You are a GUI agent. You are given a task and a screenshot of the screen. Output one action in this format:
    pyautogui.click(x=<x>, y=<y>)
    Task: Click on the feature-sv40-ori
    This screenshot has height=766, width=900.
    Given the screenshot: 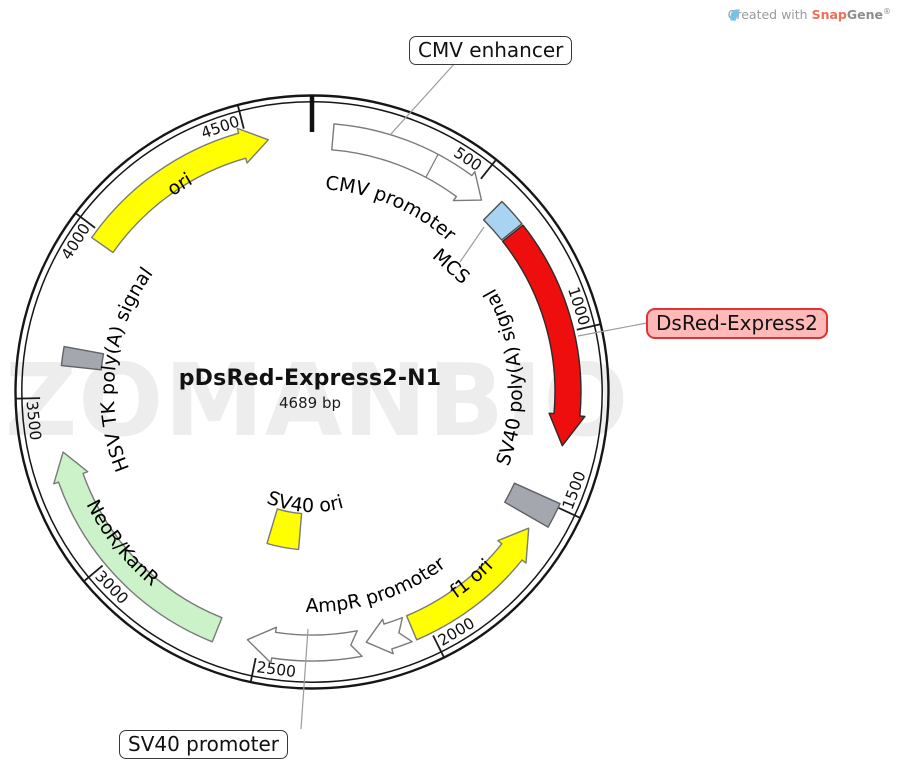 What is the action you would take?
    pyautogui.click(x=284, y=529)
    